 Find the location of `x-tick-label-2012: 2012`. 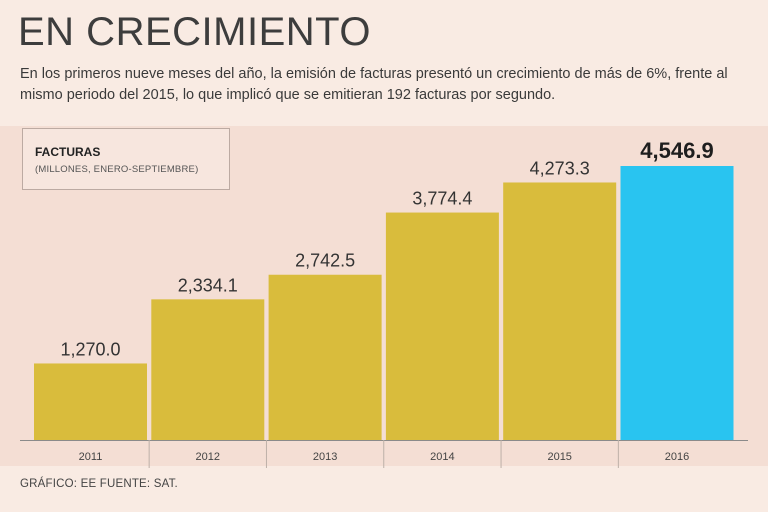

x-tick-label-2012: 2012 is located at coordinates (208, 457).